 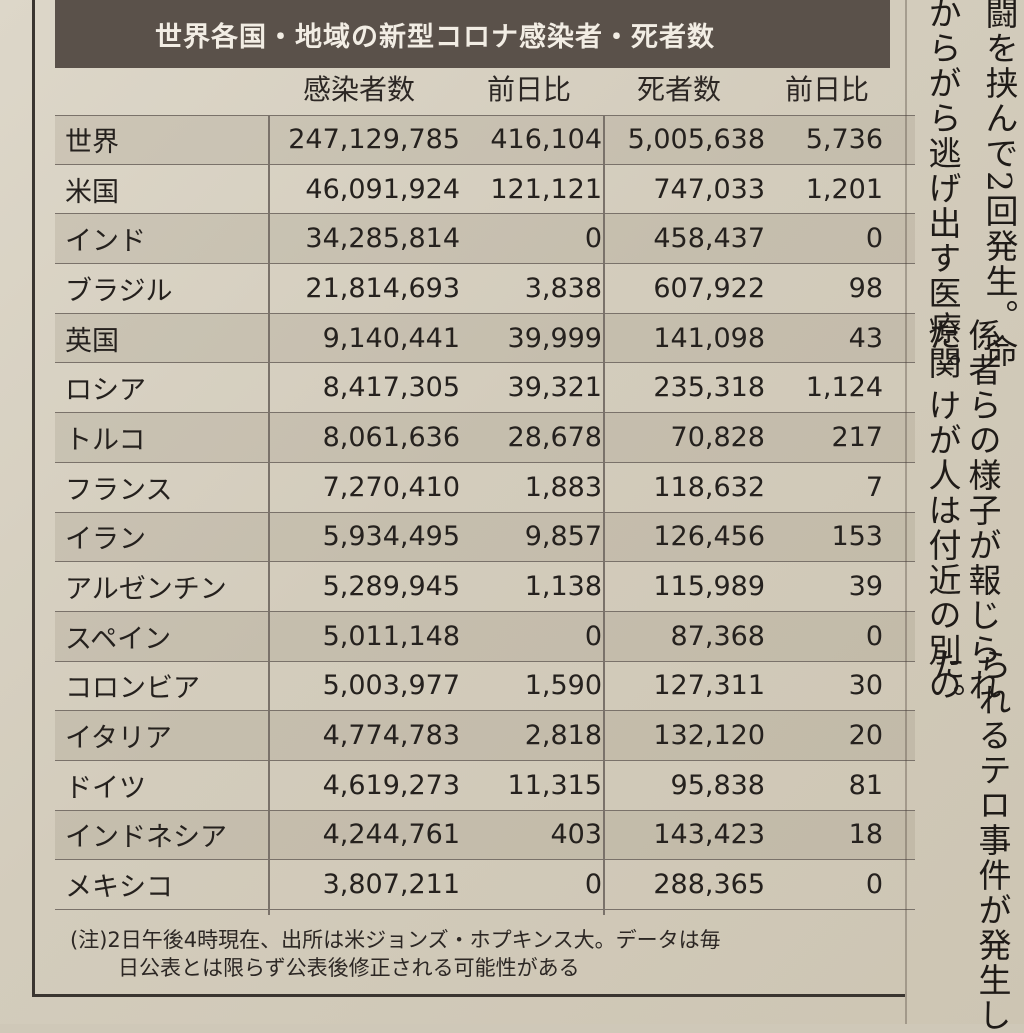 I want to click on table-row: インドネシア 4,244,761 403 143,423 18, so click(x=485, y=835).